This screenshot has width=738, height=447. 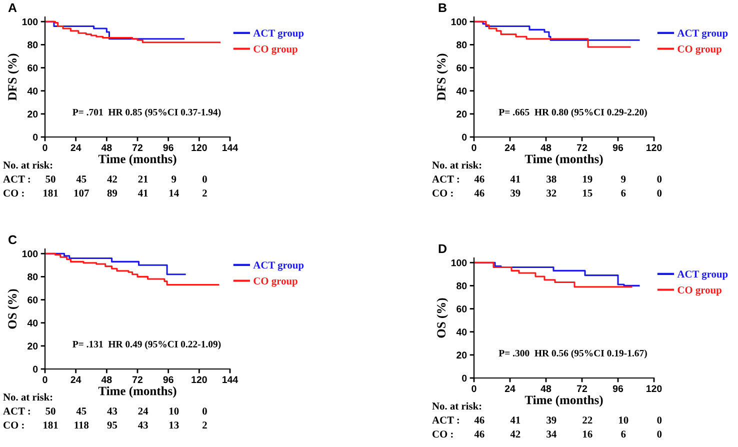 What do you see at coordinates (12, 239) in the screenshot?
I see `chart-title: C` at bounding box center [12, 239].